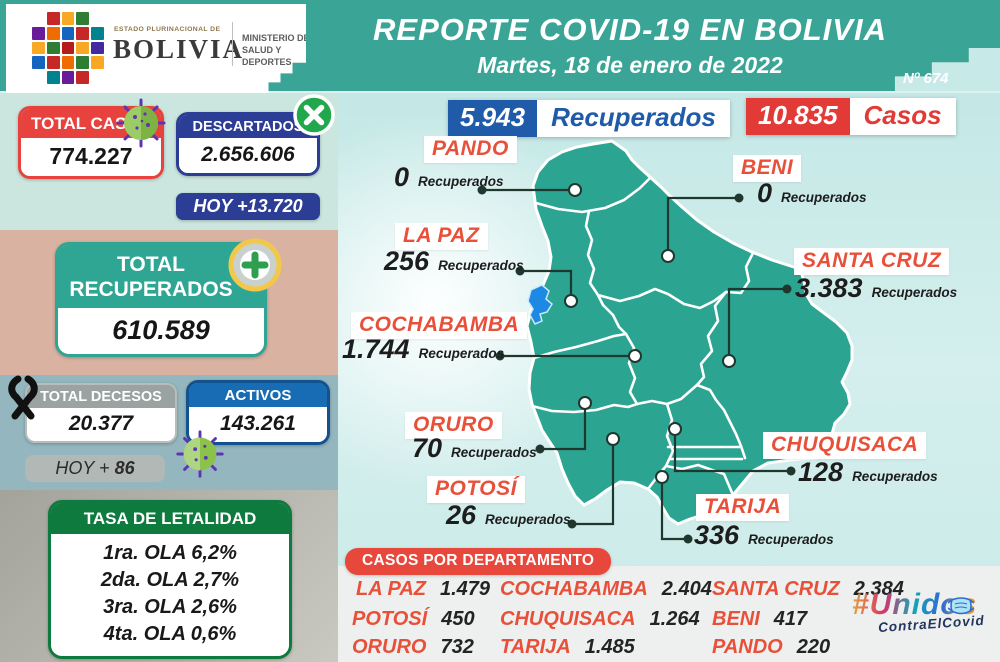 The image size is (1000, 662). Describe the element at coordinates (314, 115) in the screenshot. I see `x-circle-icon` at that location.